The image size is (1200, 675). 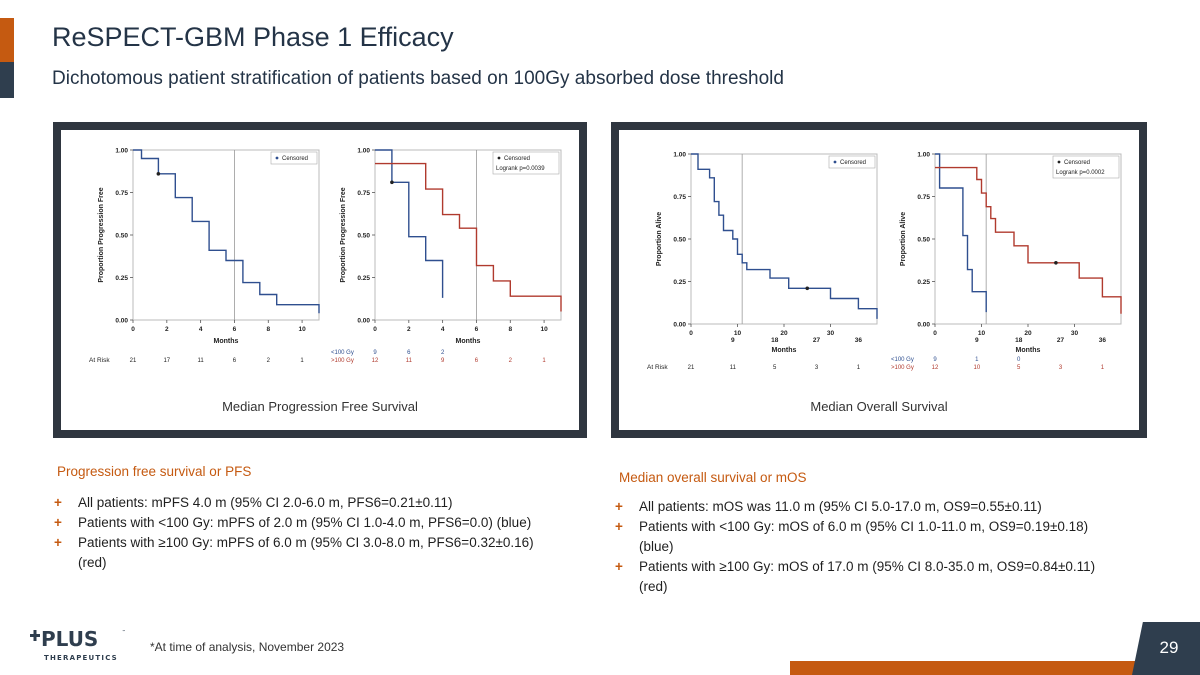 What do you see at coordinates (520, 169) in the screenshot?
I see `logrank-label: Logrank p=0.0039` at bounding box center [520, 169].